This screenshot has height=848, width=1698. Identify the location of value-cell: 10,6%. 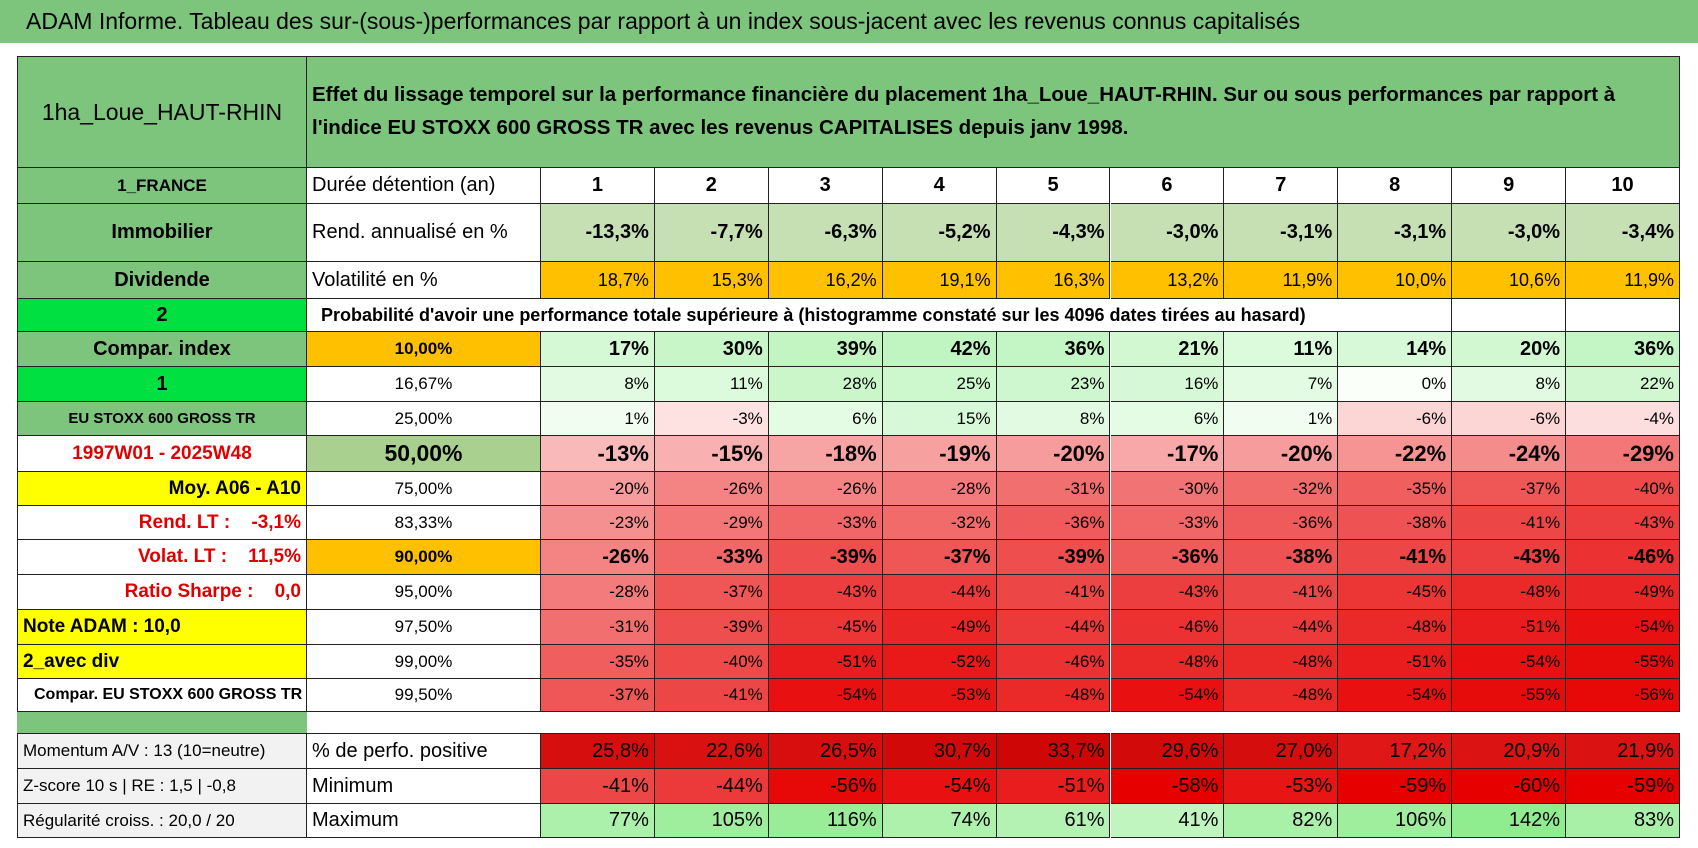
(1509, 280).